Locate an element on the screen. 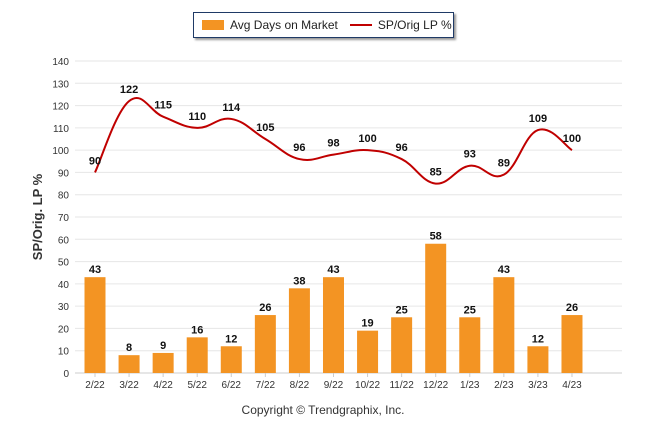 The height and width of the screenshot is (434, 646). bar-value-label: 19 is located at coordinates (367, 324).